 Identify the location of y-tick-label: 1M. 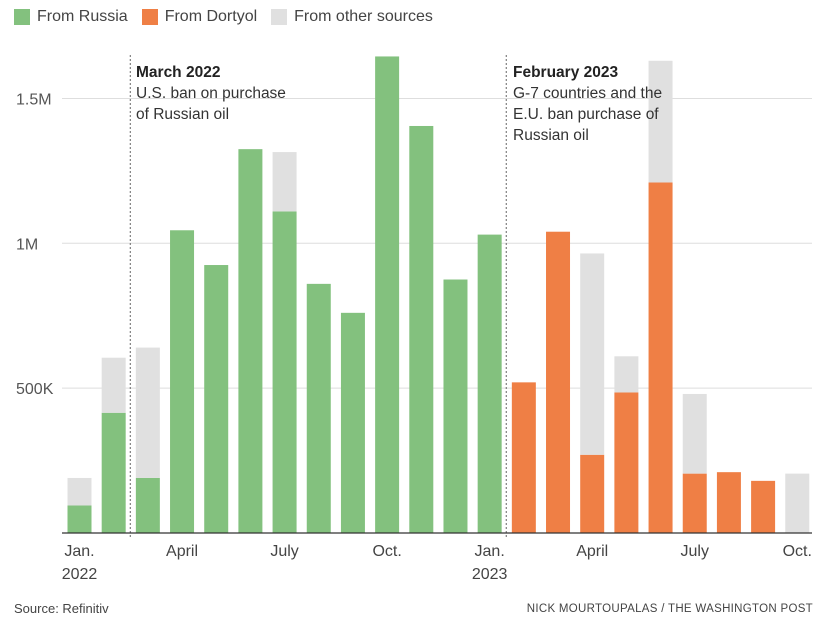
(27, 244).